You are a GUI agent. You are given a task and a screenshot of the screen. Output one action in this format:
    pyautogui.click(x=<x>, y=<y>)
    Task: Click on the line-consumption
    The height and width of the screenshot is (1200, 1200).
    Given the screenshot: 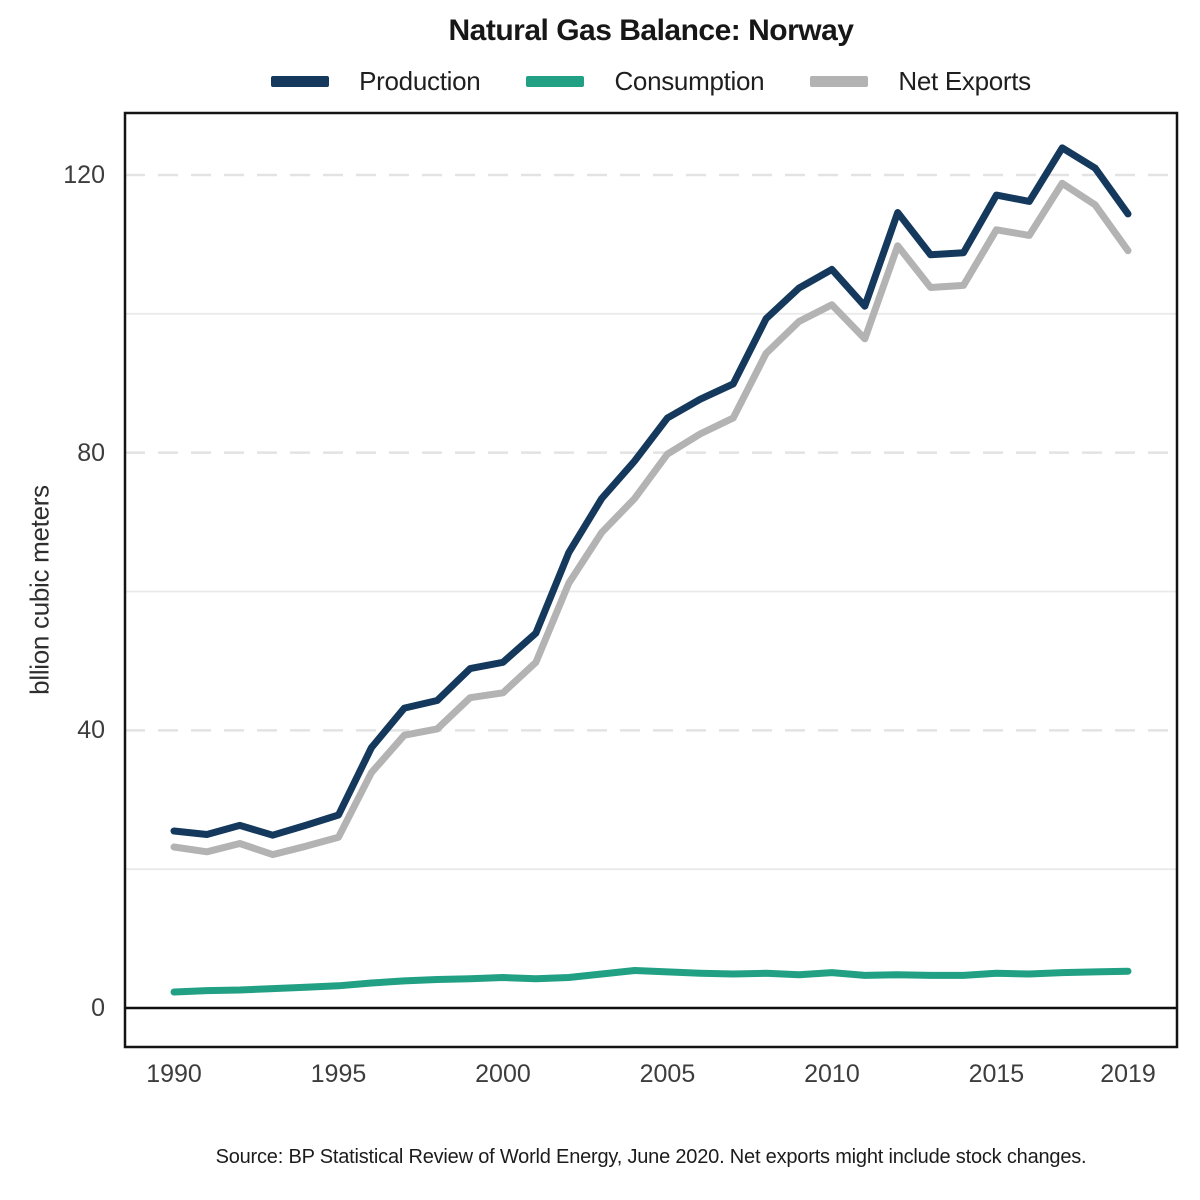 What is the action you would take?
    pyautogui.click(x=651, y=981)
    